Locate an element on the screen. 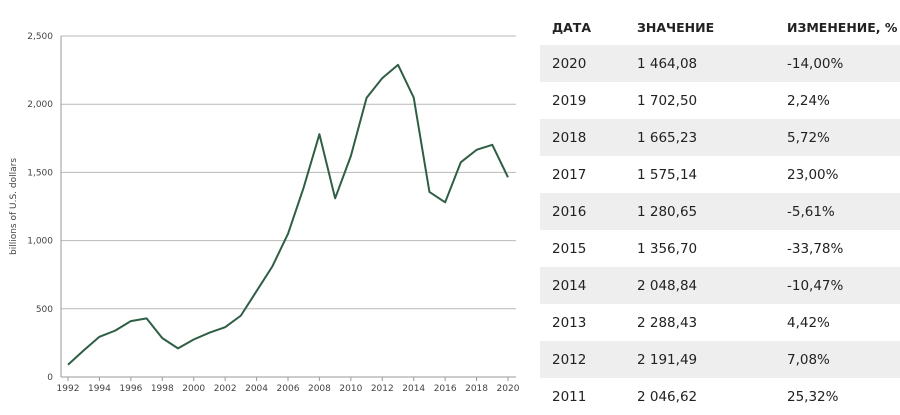 This screenshot has width=900, height=415. x-tick-label: 2002 is located at coordinates (225, 389).